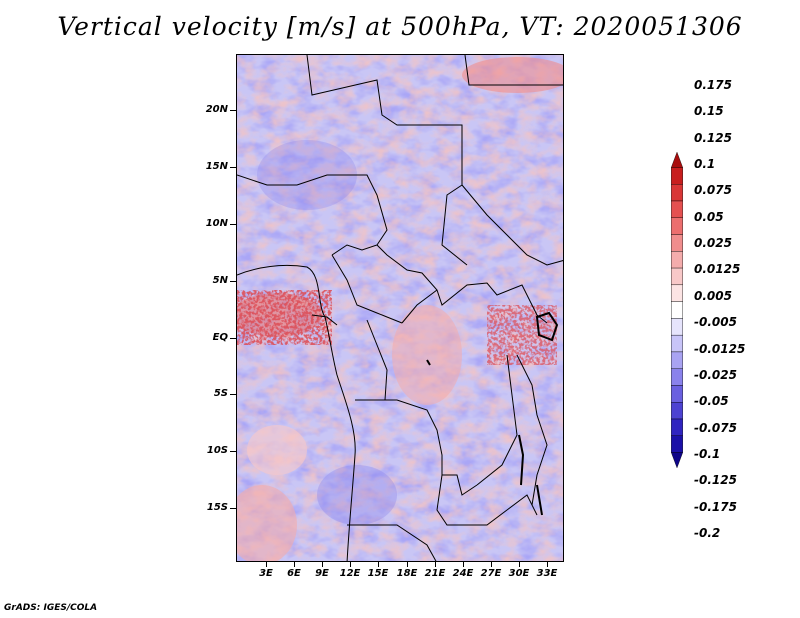 The width and height of the screenshot is (800, 618). Describe the element at coordinates (713, 243) in the screenshot. I see `colorbar-label: 0.025` at that location.